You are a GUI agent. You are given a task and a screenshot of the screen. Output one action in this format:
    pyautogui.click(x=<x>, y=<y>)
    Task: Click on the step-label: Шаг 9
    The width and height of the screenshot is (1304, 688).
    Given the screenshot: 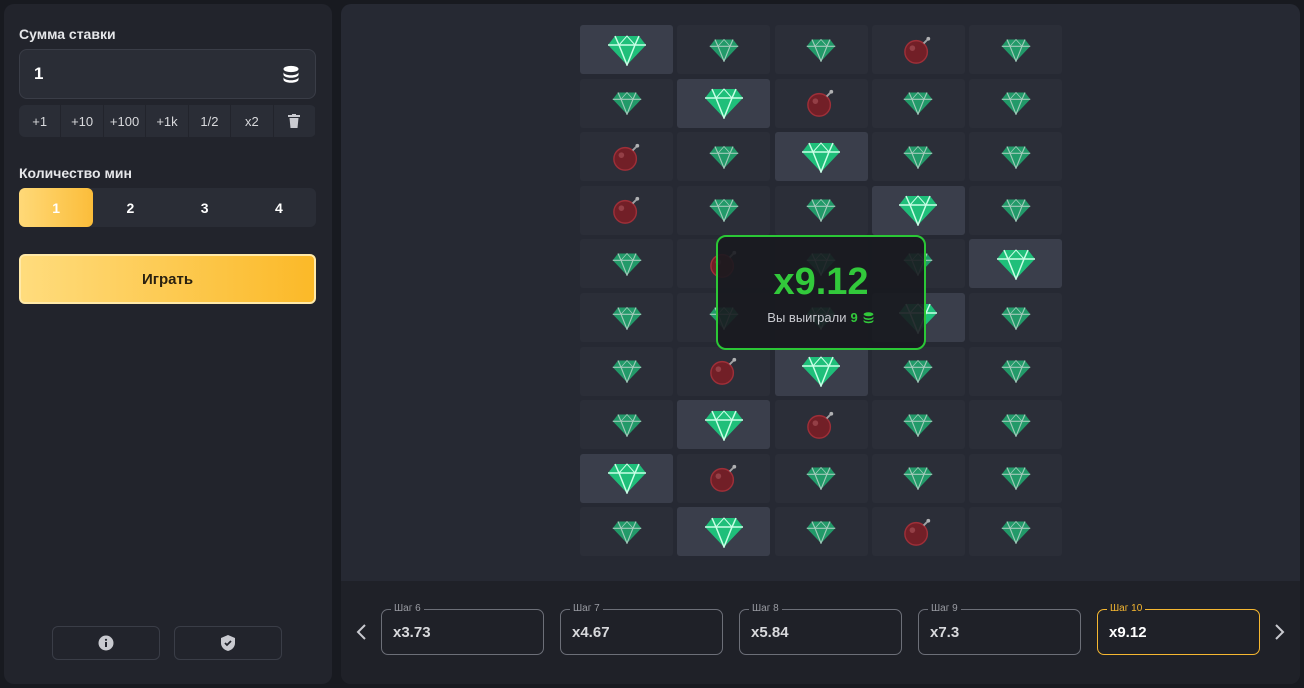 What is the action you would take?
    pyautogui.click(x=944, y=608)
    